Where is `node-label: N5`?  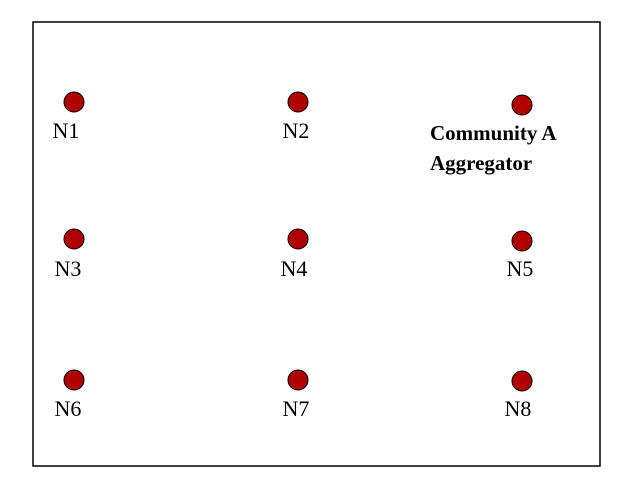 node-label: N5 is located at coordinates (520, 268).